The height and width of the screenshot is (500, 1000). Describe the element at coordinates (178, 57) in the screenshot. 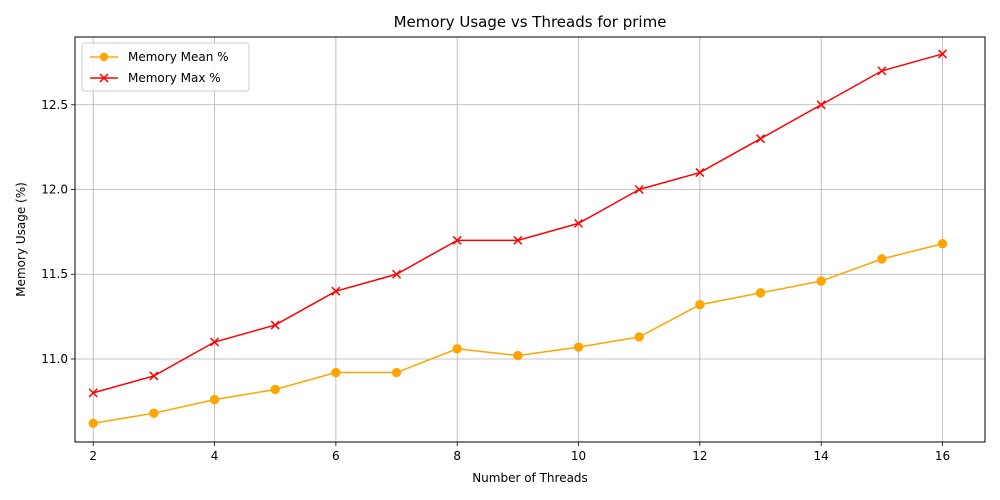

I see `legend-label: Memory Mean %` at that location.